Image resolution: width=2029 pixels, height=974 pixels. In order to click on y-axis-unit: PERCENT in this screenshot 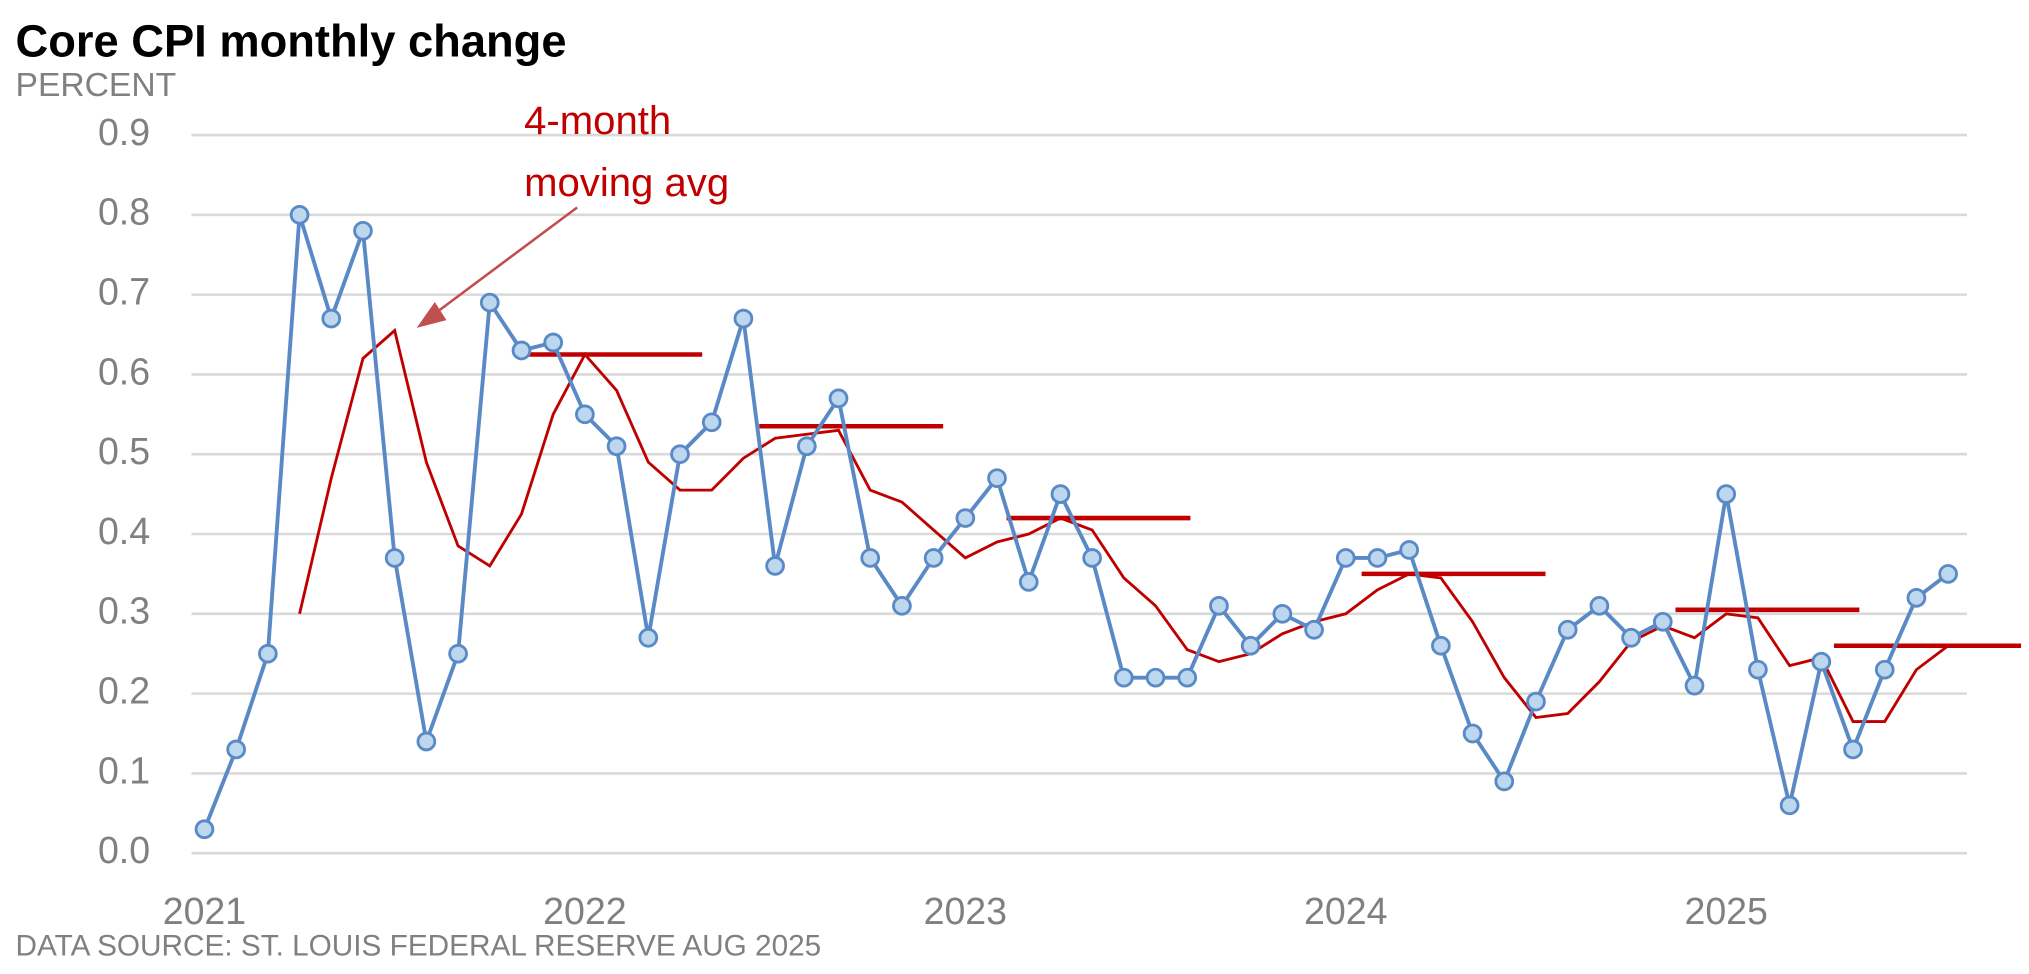, I will do `click(96, 85)`.